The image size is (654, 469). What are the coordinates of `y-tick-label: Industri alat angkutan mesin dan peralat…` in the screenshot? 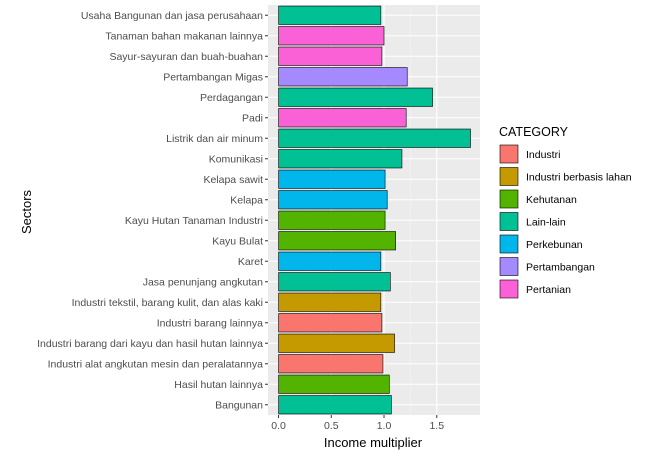 It's located at (156, 364).